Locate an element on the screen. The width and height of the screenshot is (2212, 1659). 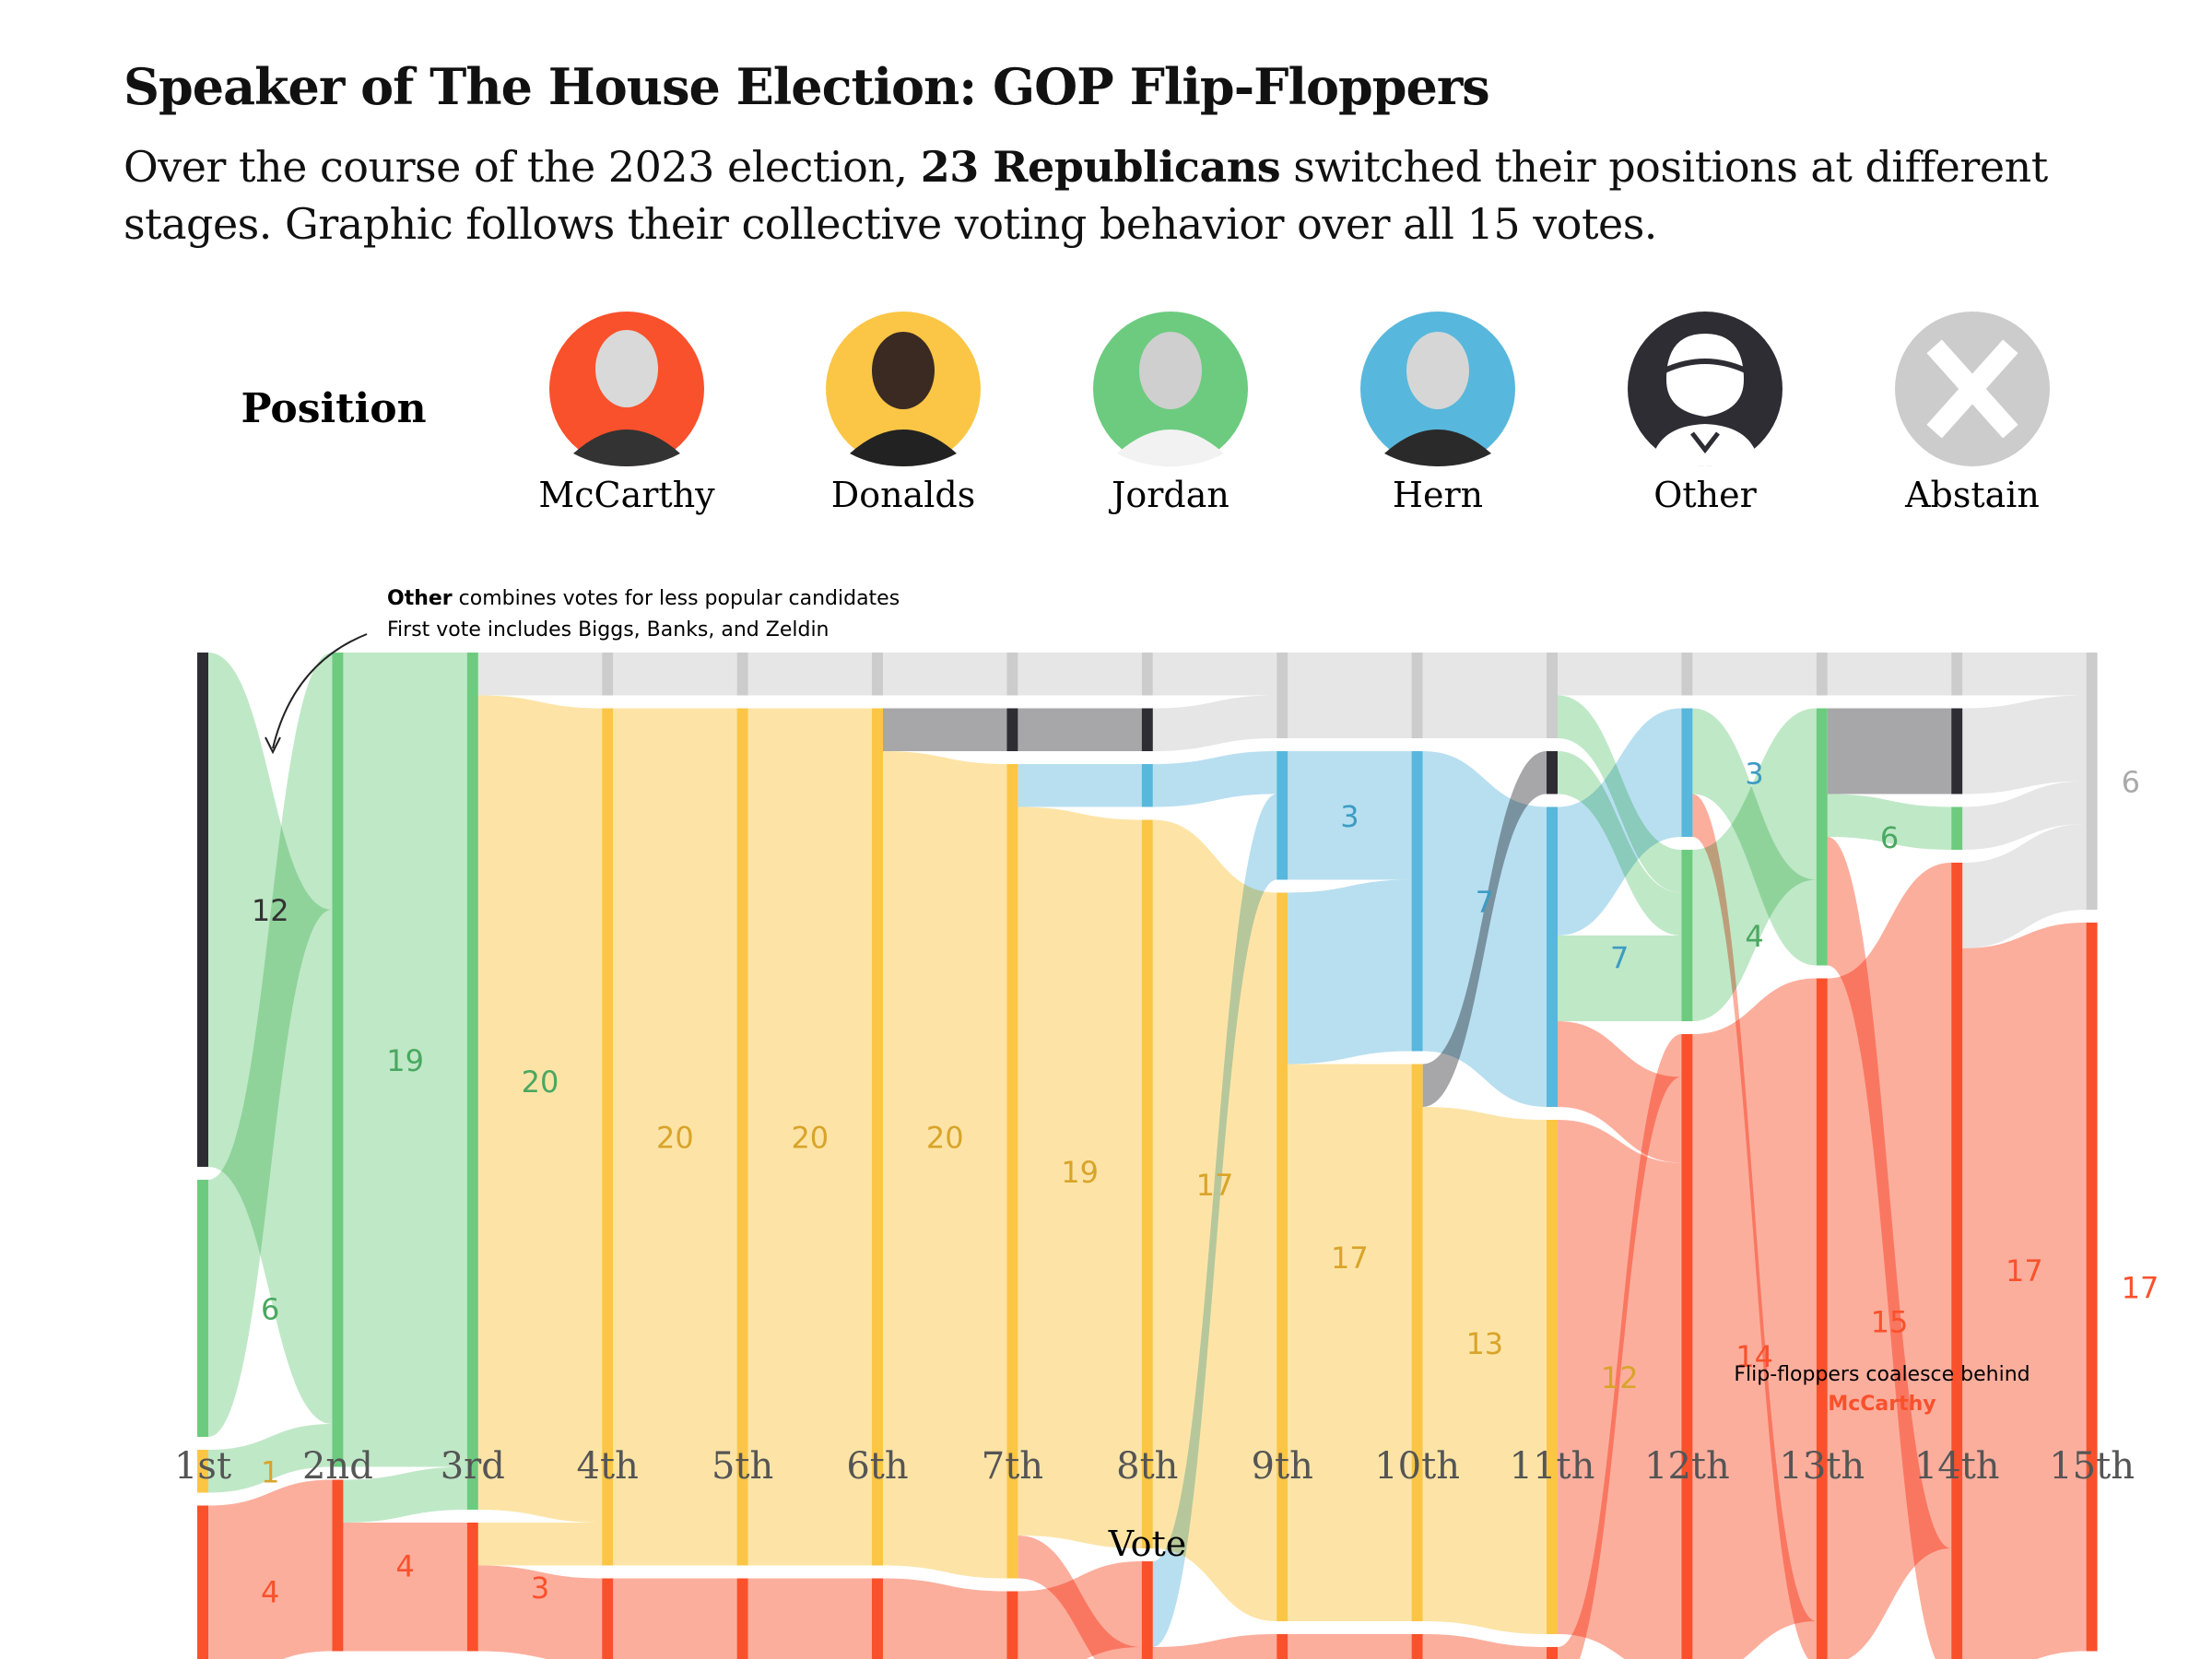
value-label-10th-donalds: 13 is located at coordinates (1484, 1343).